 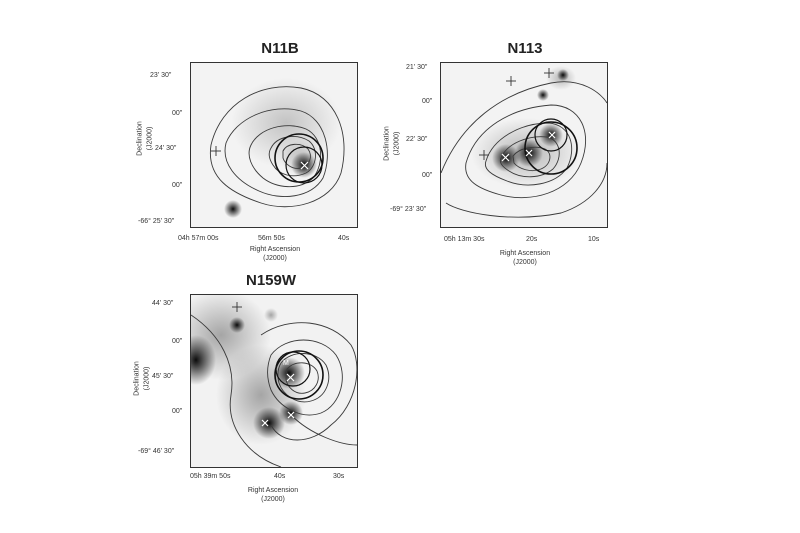 What do you see at coordinates (271, 238) in the screenshot?
I see `x-tick-label: 56m 50s` at bounding box center [271, 238].